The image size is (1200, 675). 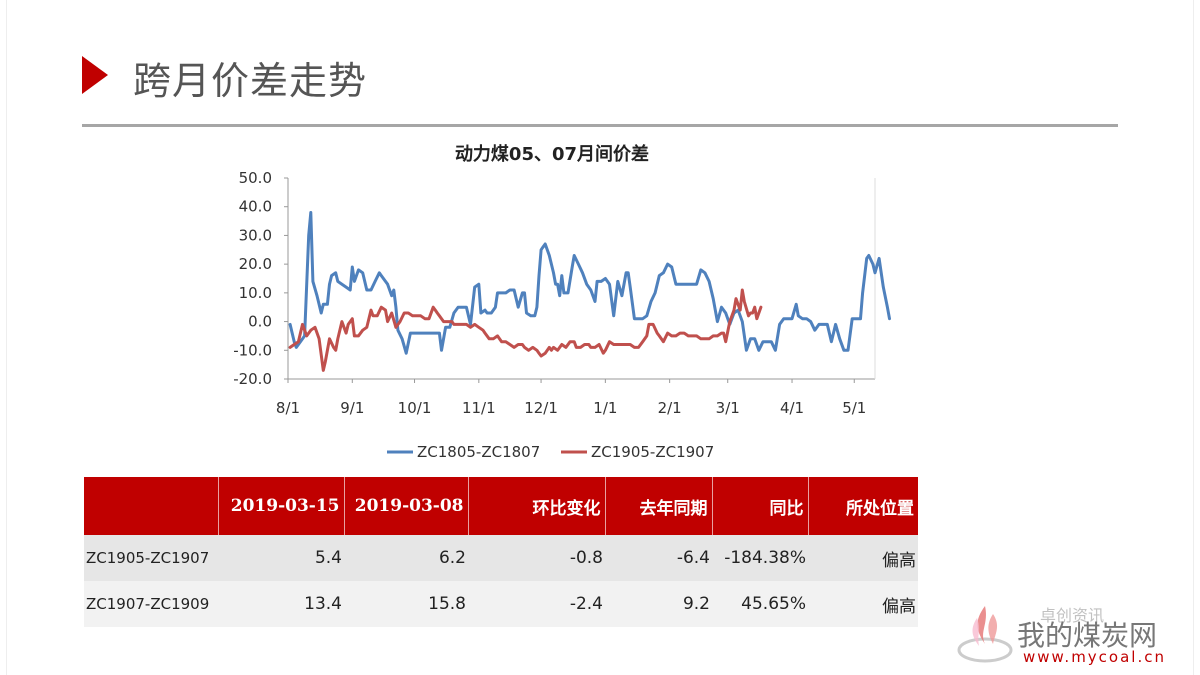 What do you see at coordinates (415, 408) in the screenshot?
I see `x-tick-label: 10/1` at bounding box center [415, 408].